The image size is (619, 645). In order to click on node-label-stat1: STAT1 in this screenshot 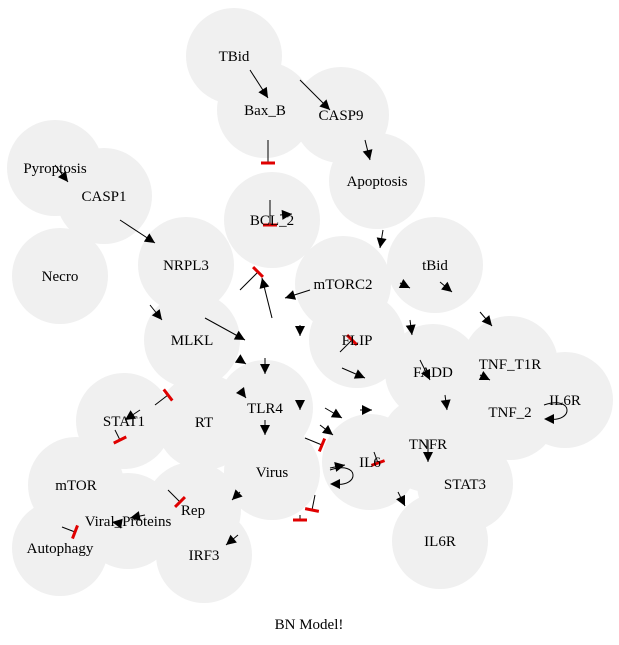, I will do `click(124, 422)`.